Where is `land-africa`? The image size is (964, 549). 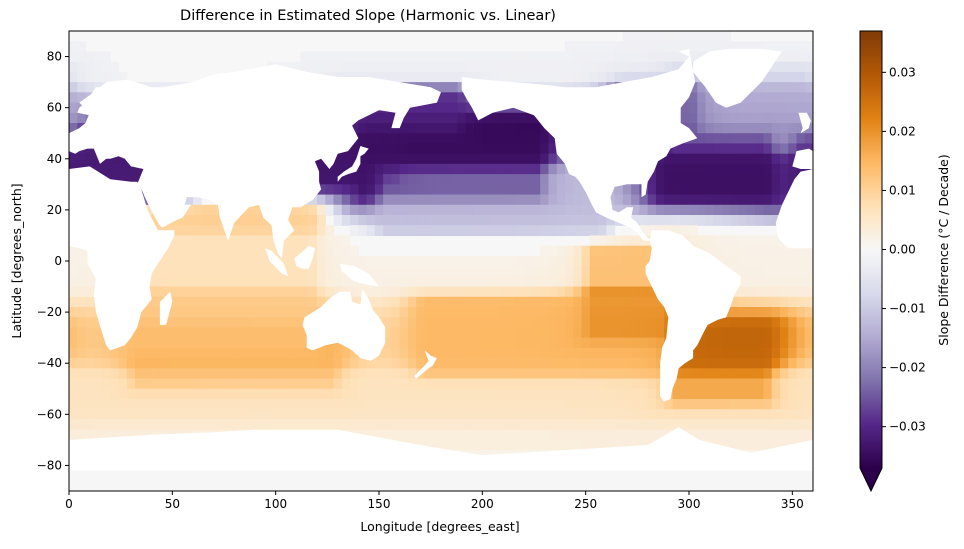
land-africa is located at coordinates (122, 258).